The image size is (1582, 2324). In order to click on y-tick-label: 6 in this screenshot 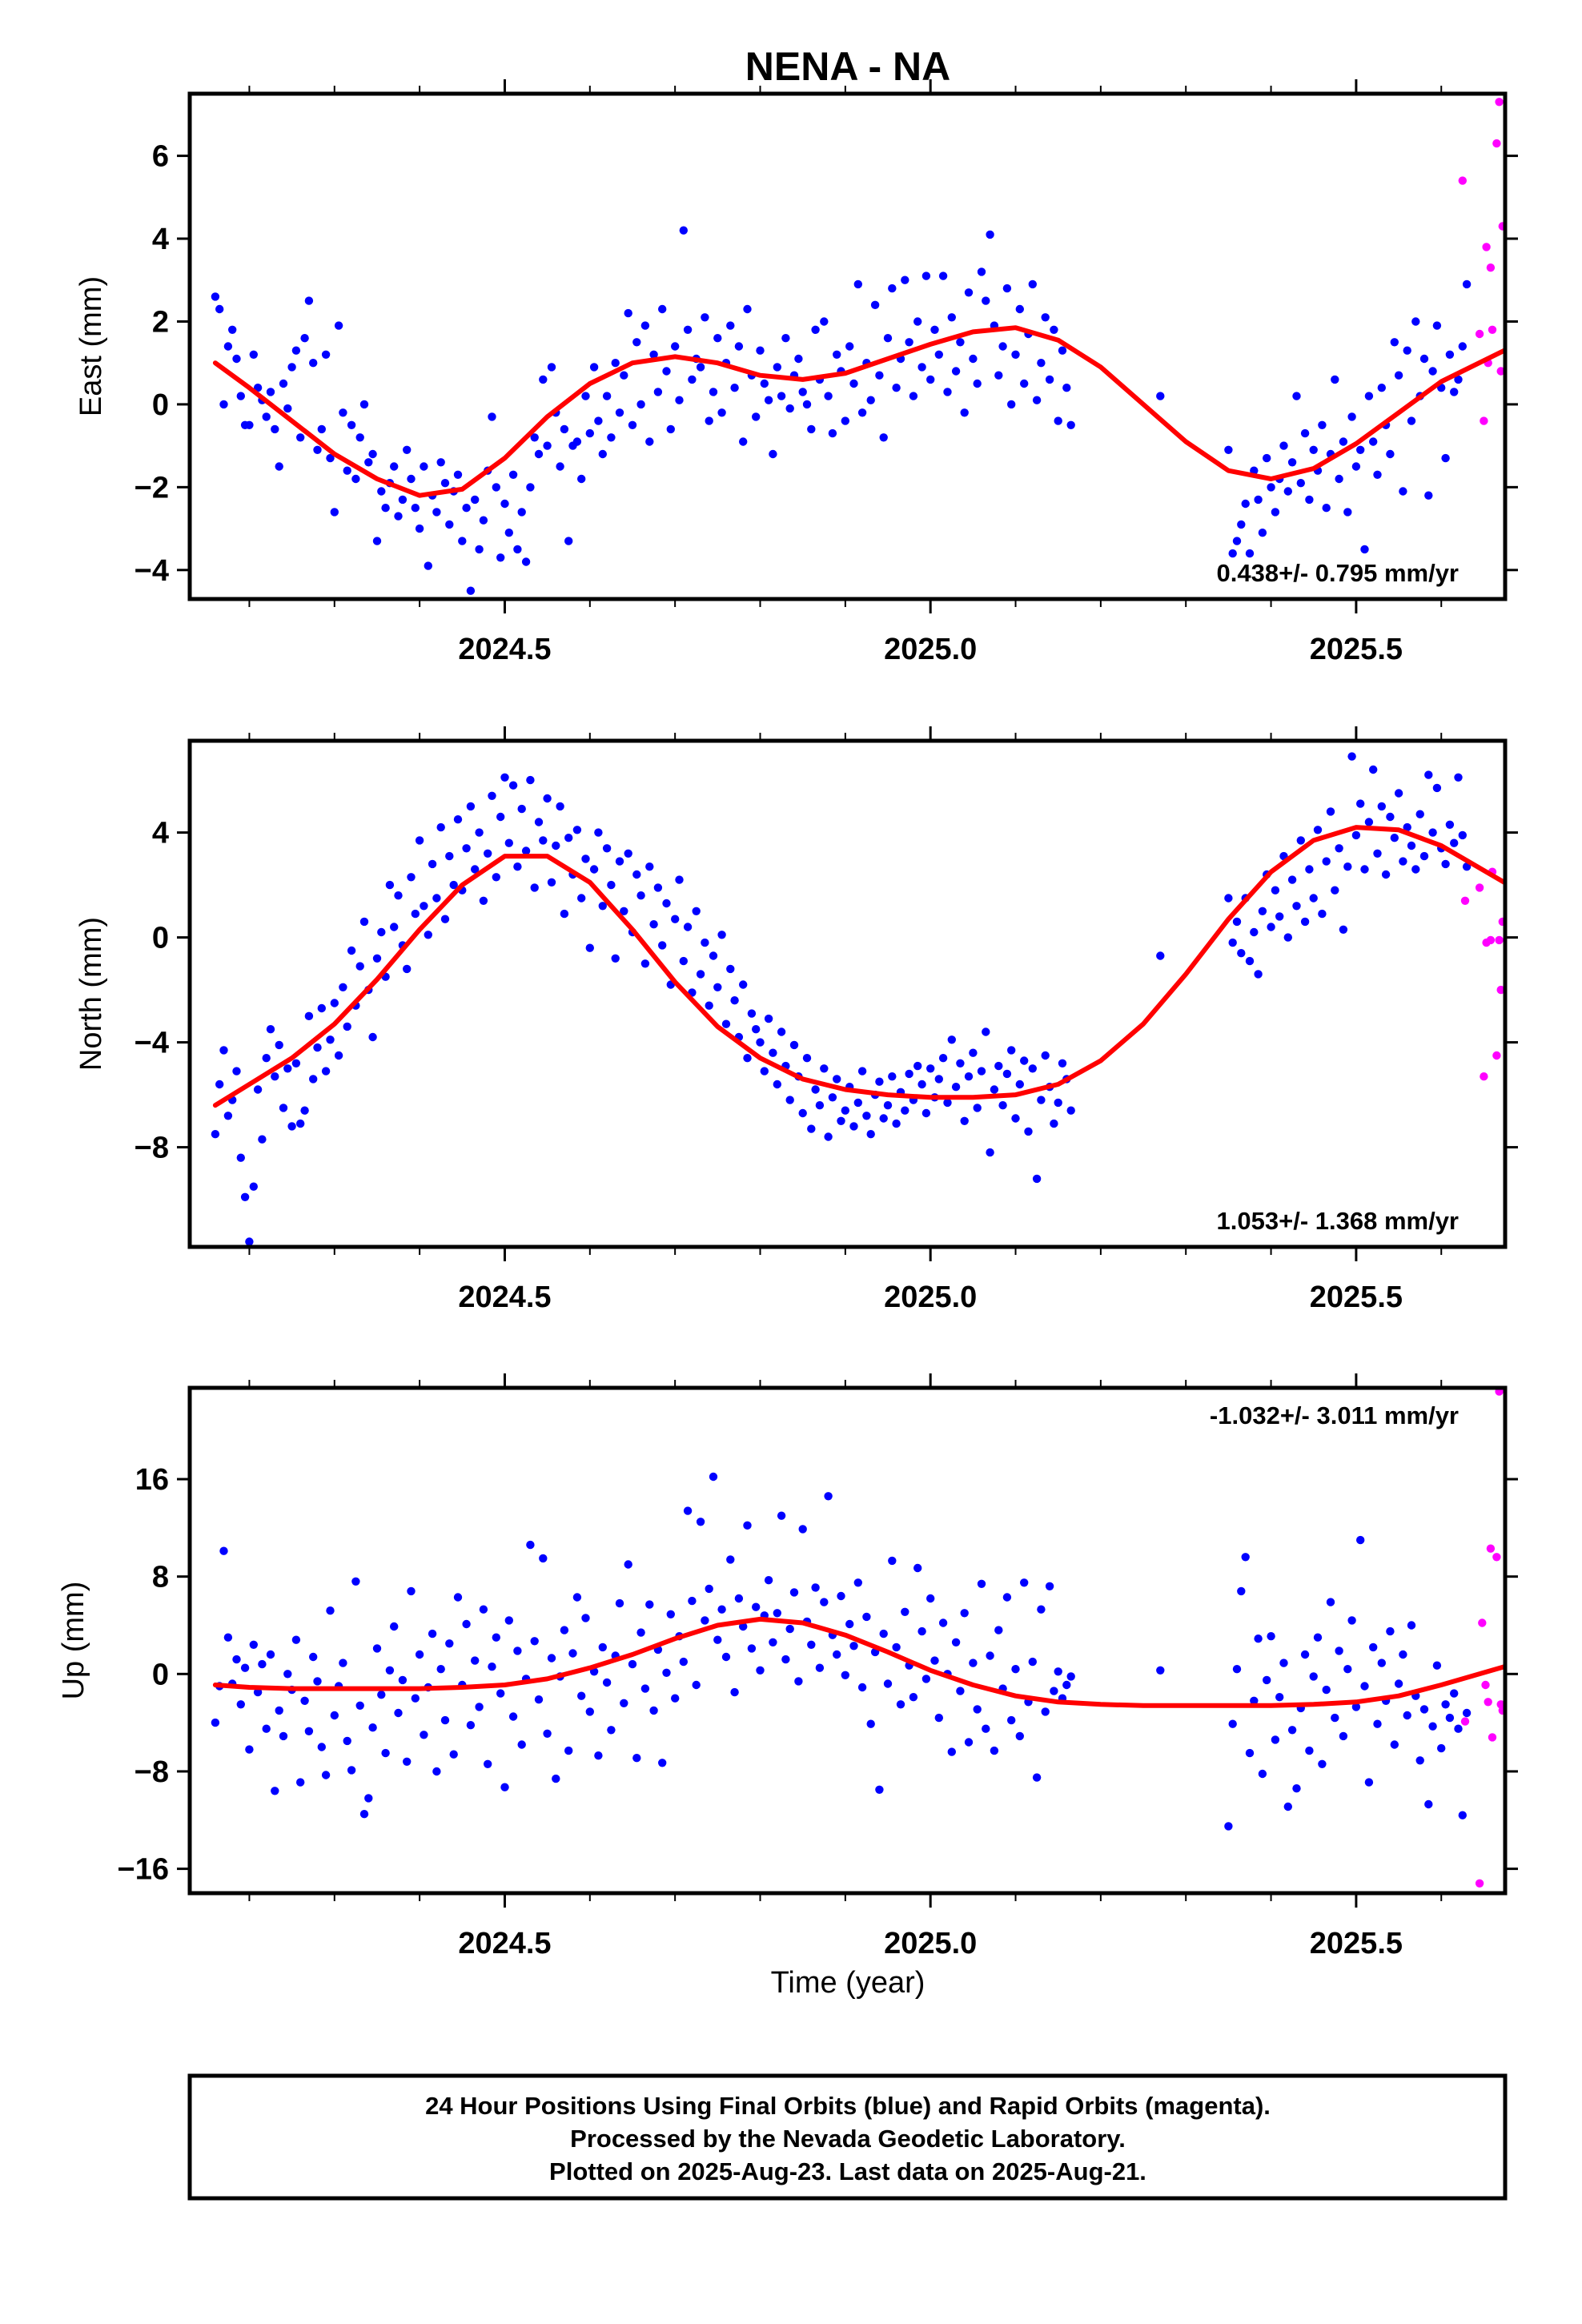, I will do `click(161, 157)`.